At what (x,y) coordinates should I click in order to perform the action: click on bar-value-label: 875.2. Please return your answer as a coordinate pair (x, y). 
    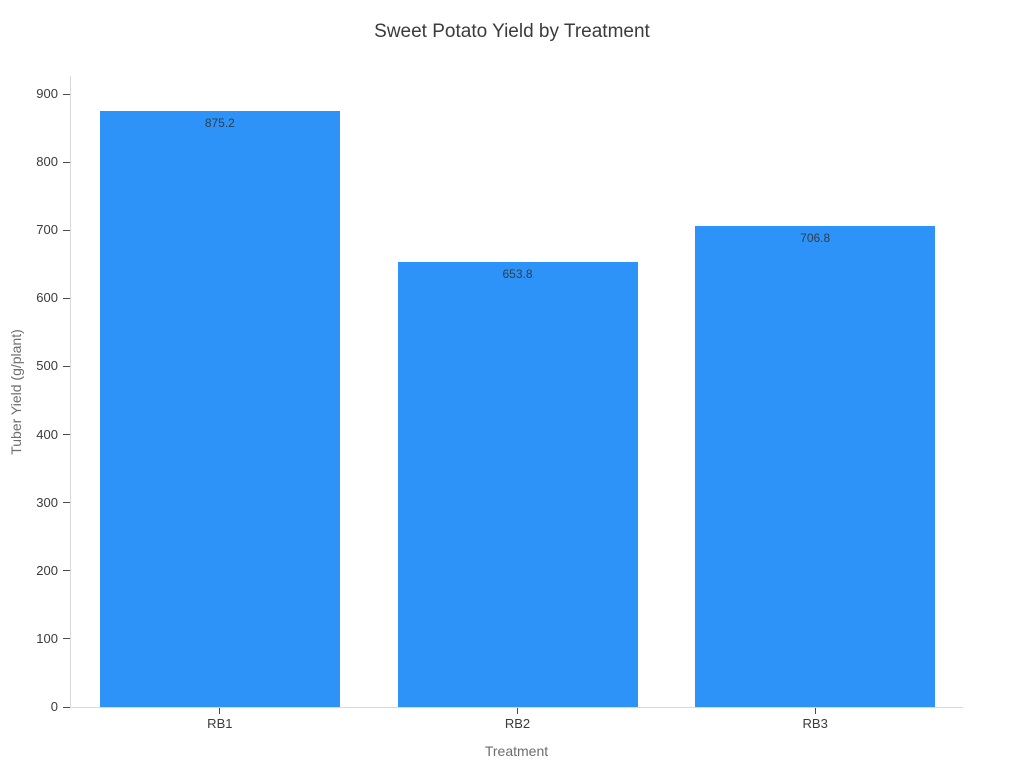
    Looking at the image, I should click on (219, 122).